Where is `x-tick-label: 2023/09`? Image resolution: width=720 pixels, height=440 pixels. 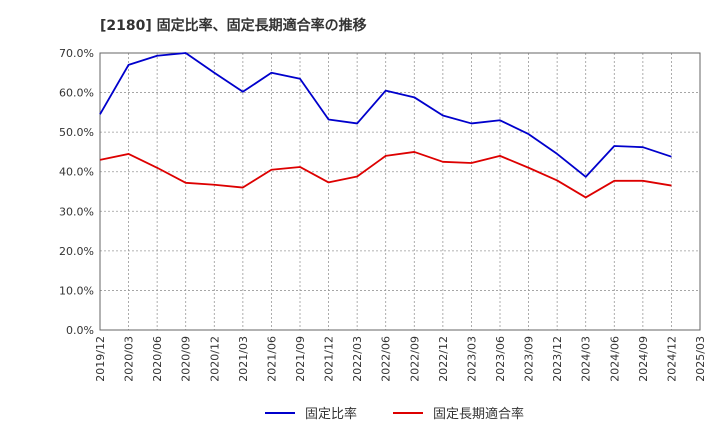 x-tick-label: 2023/09 is located at coordinates (529, 359).